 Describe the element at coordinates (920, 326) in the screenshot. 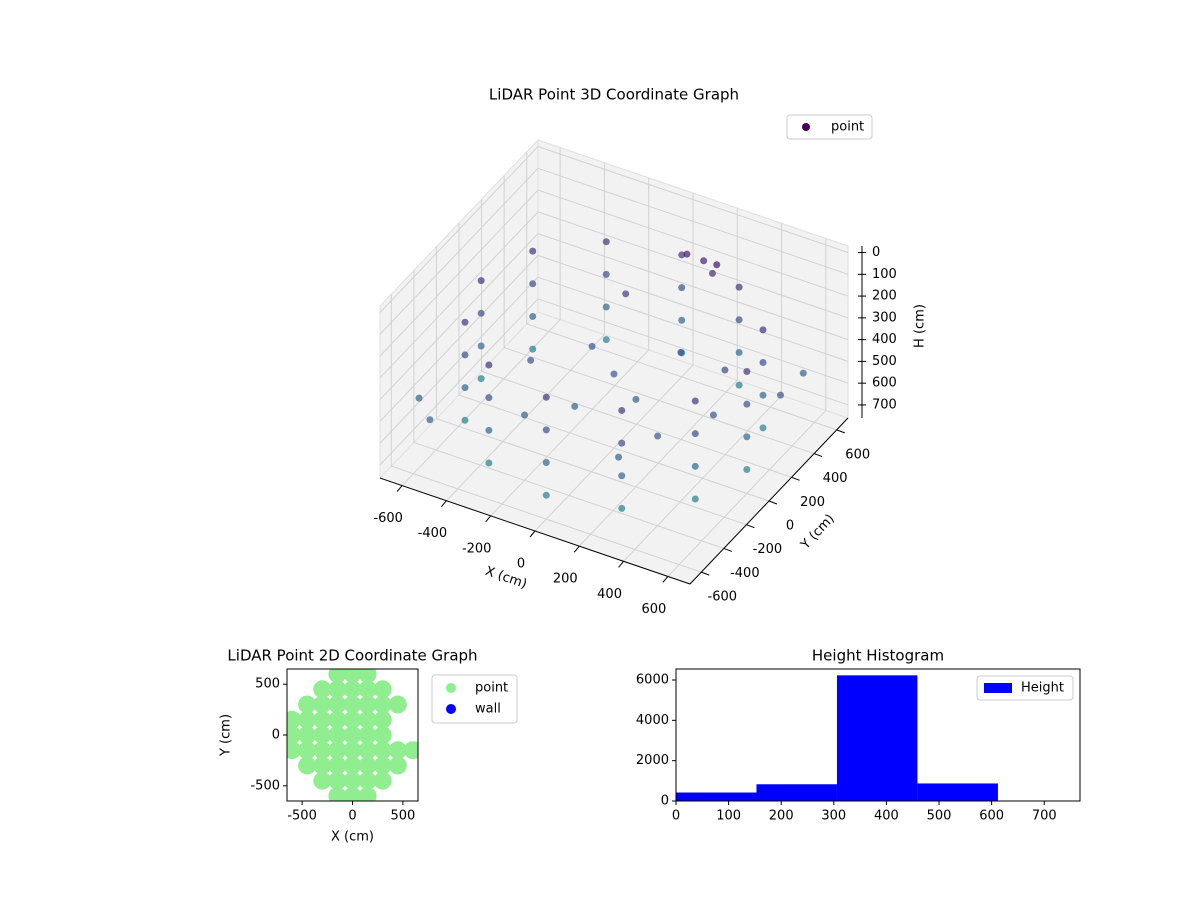

I see `z-axis-label: H (cm)` at that location.